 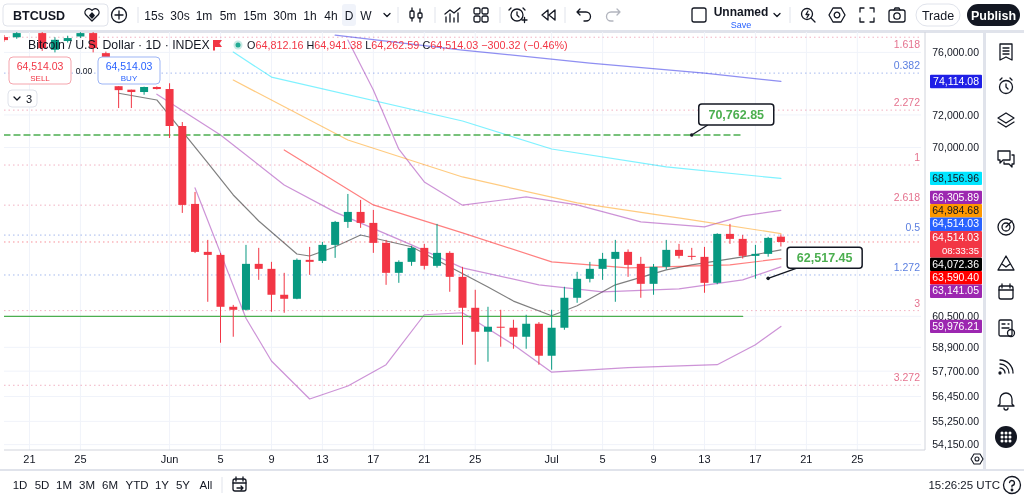 What do you see at coordinates (180, 16) in the screenshot?
I see `text: 30s` at bounding box center [180, 16].